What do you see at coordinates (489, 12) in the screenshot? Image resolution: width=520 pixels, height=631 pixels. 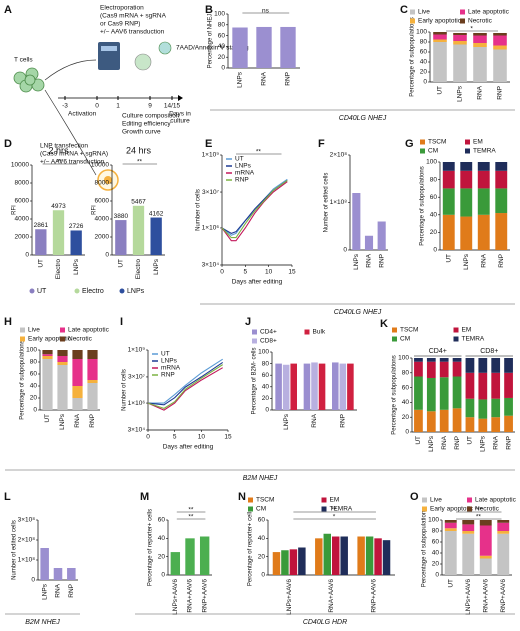 I see `legend-label: Late apoptotic` at bounding box center [489, 12].